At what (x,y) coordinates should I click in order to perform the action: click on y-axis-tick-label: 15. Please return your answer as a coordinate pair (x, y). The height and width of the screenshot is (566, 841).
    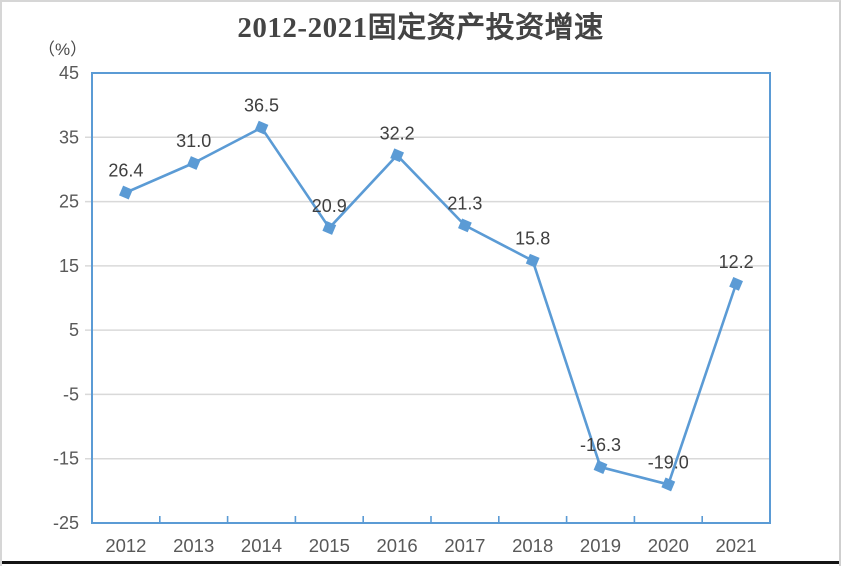
    Looking at the image, I should click on (69, 266).